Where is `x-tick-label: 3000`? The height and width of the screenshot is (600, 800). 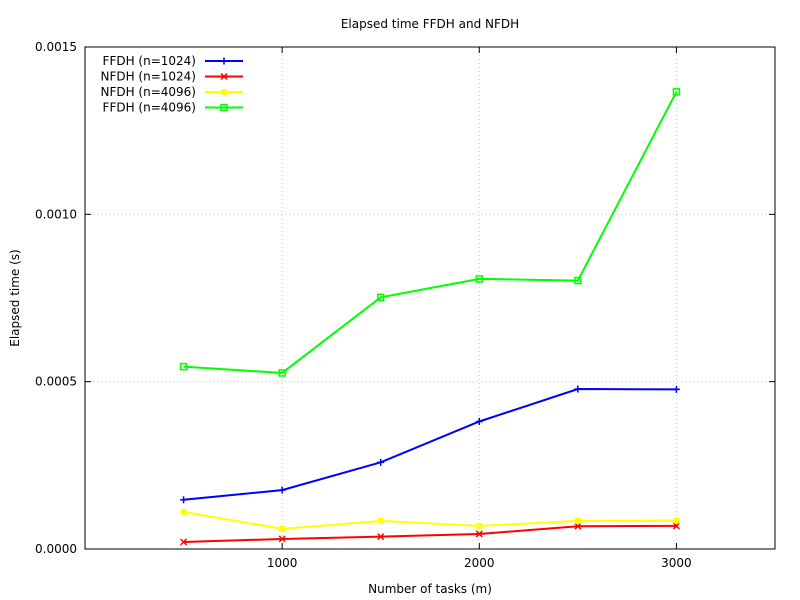 x-tick-label: 3000 is located at coordinates (676, 563).